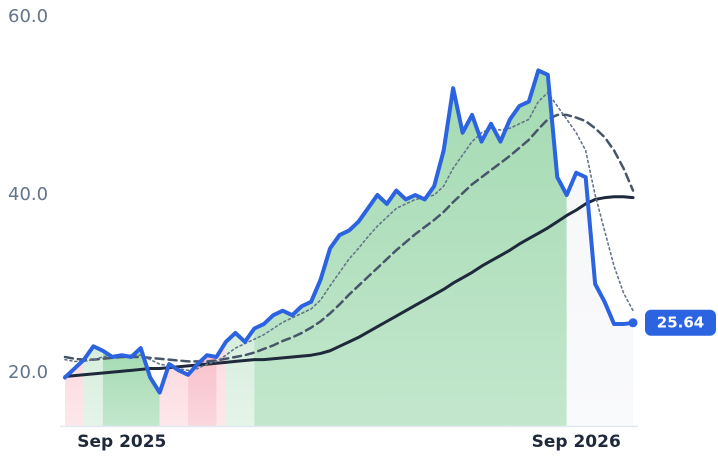  I want to click on x-tick-label: Sep 2026, so click(576, 442).